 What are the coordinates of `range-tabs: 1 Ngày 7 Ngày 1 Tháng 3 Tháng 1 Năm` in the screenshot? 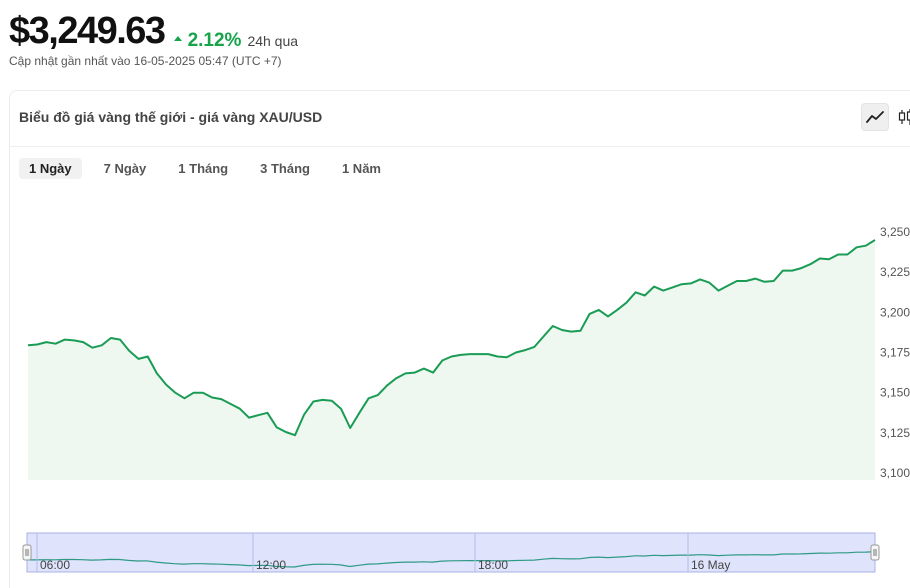 It's located at (211, 168).